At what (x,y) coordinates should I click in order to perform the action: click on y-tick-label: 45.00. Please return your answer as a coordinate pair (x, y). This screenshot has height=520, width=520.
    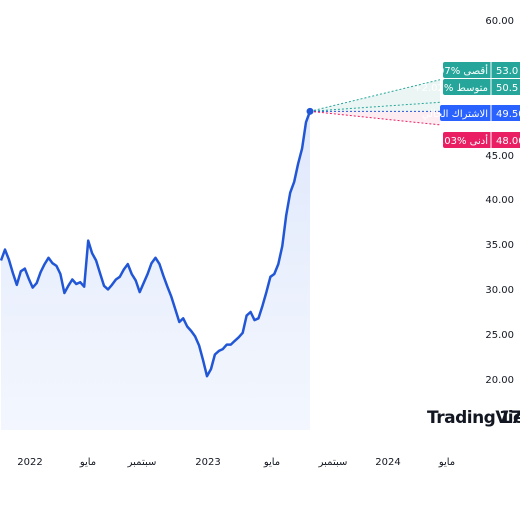
    Looking at the image, I should click on (499, 156).